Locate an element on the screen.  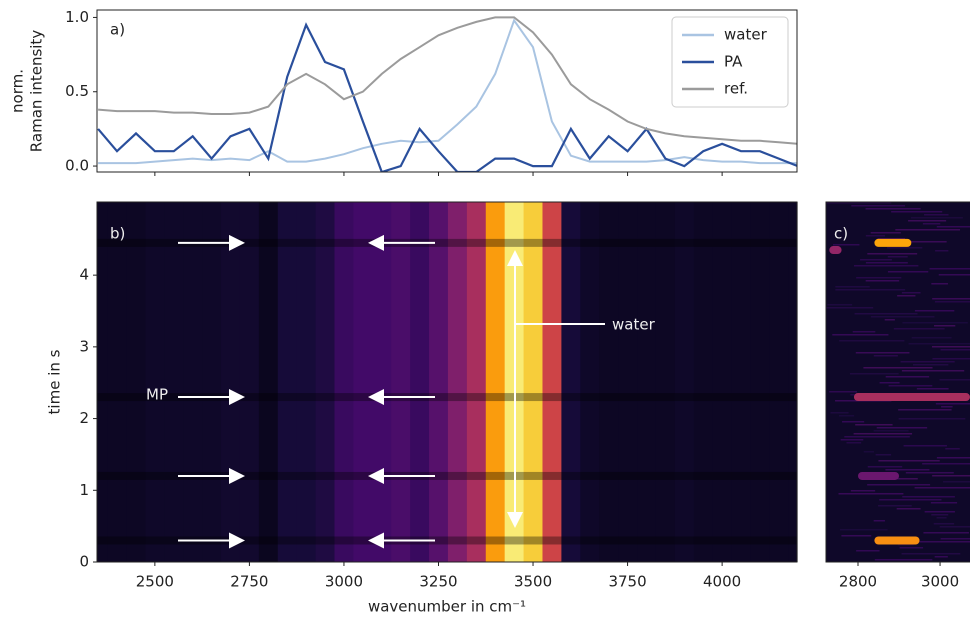
y-tick-label: 1 is located at coordinates (84, 490).